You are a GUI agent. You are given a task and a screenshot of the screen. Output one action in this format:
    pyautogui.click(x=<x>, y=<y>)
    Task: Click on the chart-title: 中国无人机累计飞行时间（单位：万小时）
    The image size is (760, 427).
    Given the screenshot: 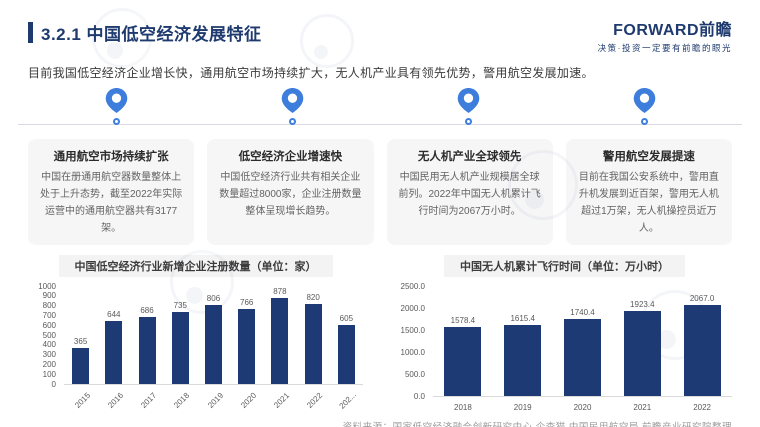 What is the action you would take?
    pyautogui.click(x=564, y=266)
    